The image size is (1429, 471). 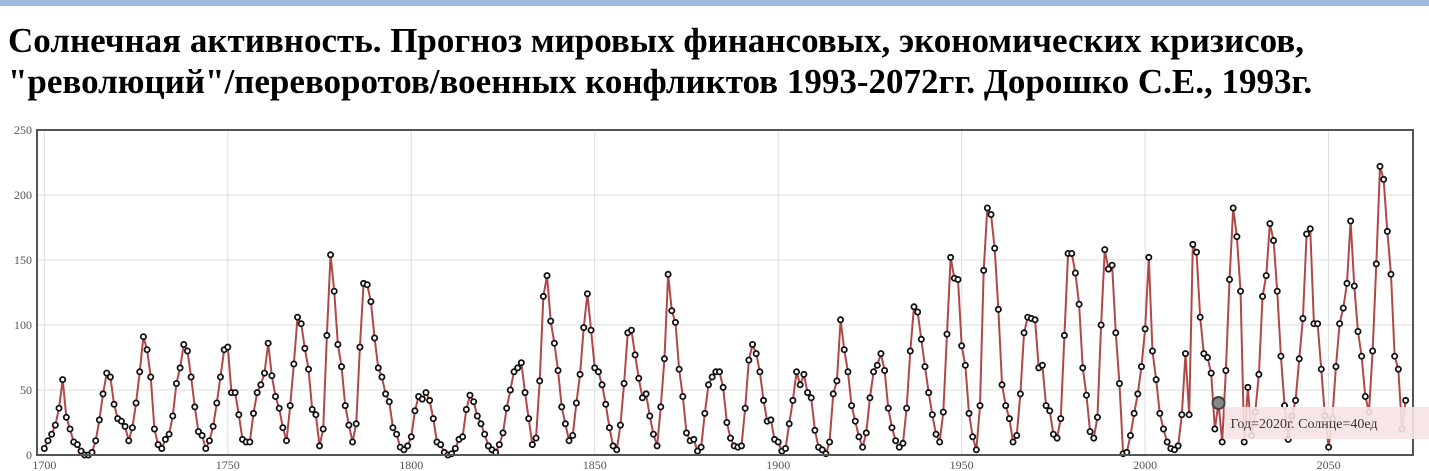 What do you see at coordinates (23, 130) in the screenshot?
I see `y-tick-label: 250` at bounding box center [23, 130].